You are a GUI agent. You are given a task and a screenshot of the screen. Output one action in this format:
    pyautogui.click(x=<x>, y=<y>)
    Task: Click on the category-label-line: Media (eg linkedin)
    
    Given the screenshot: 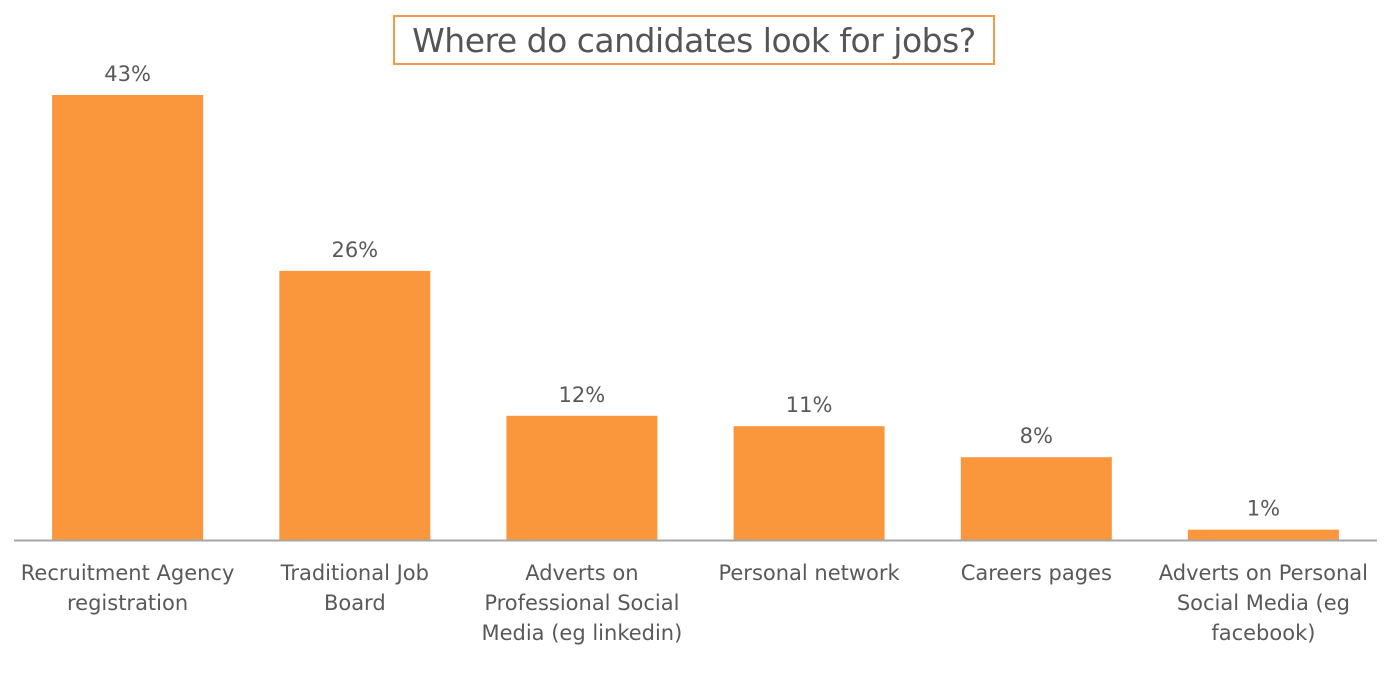 What is the action you would take?
    pyautogui.click(x=582, y=633)
    